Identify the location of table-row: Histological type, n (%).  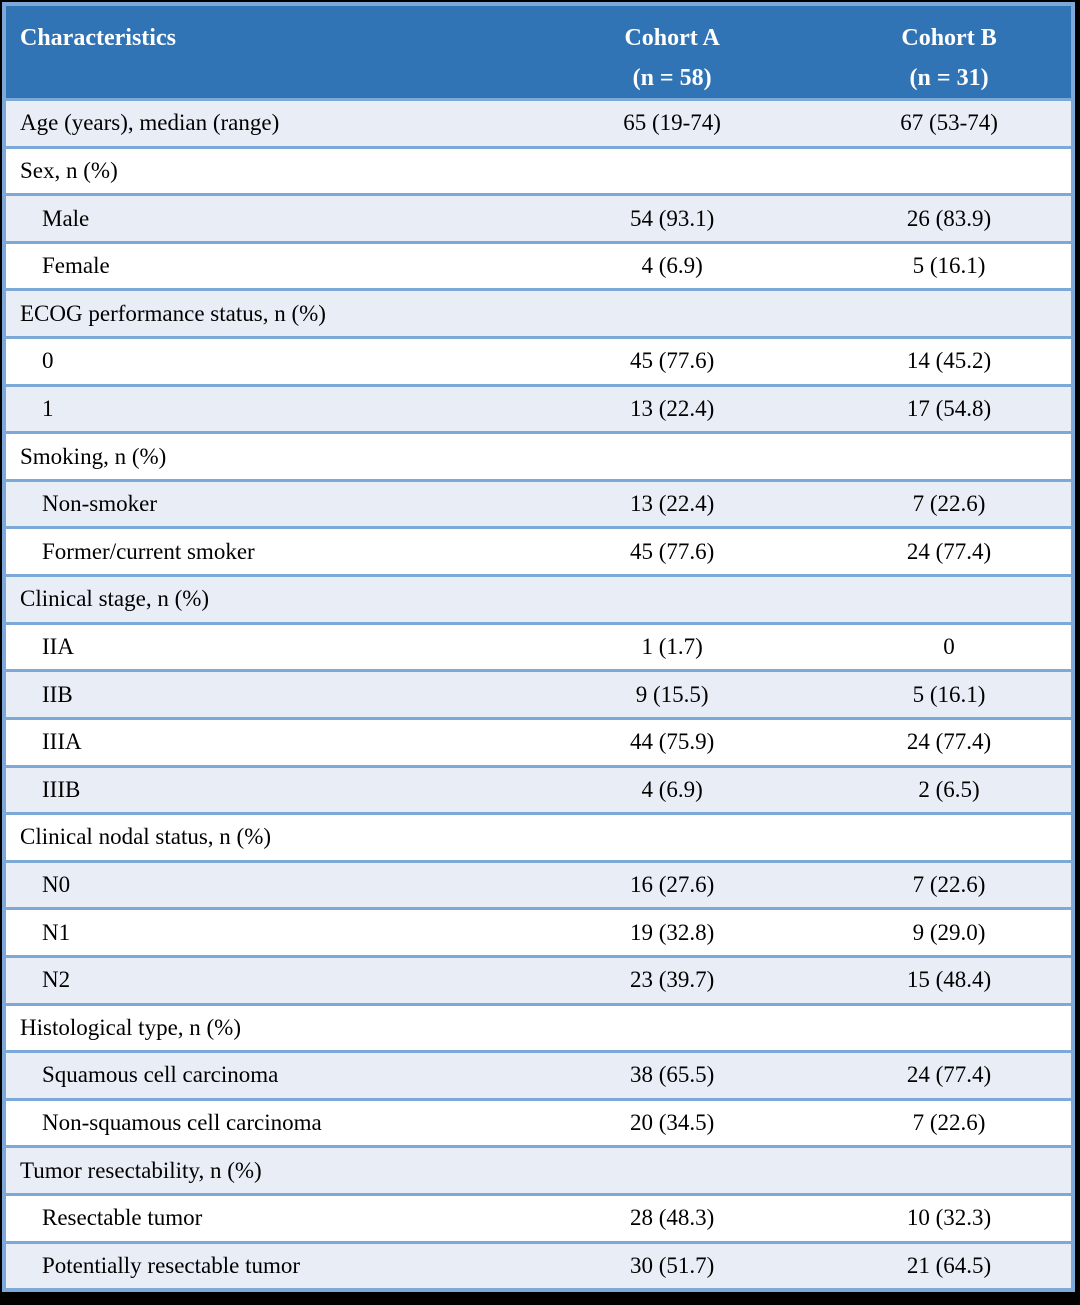
(538, 1027).